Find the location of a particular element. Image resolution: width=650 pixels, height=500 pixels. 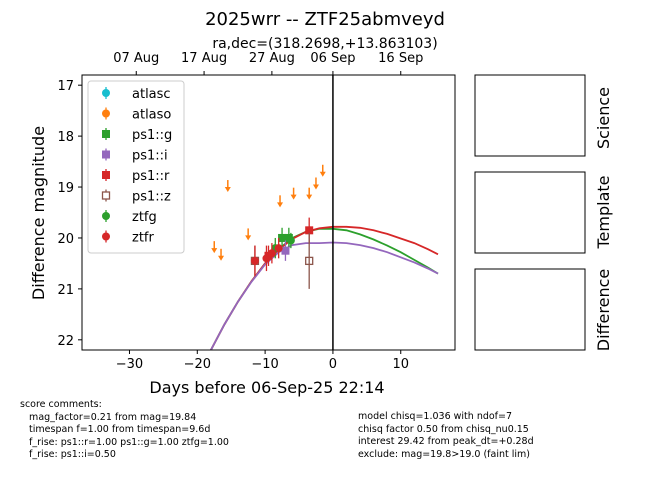

comment-line: timespan f=1.00 from timespan=9.6d is located at coordinates (115, 429).